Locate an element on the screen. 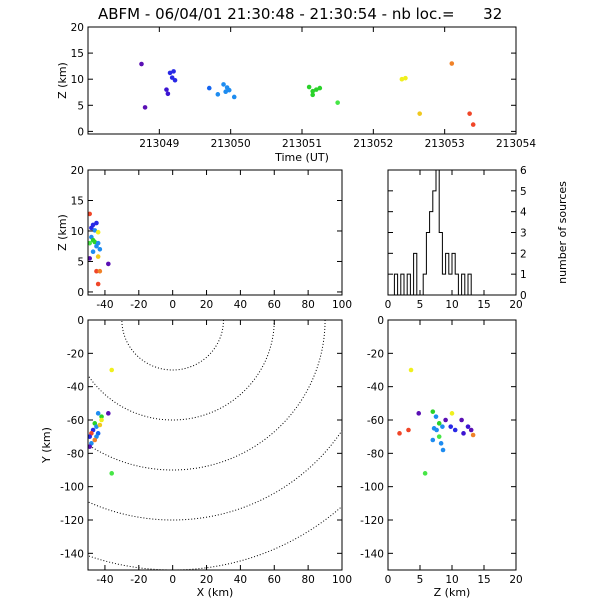  x-height-plot-area is located at coordinates (99, 249).